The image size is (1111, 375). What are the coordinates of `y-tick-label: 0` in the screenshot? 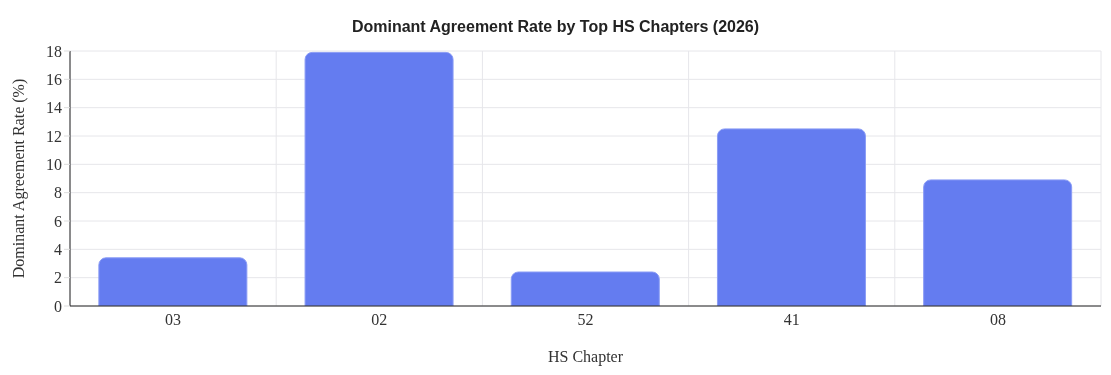 It's located at (58, 306).